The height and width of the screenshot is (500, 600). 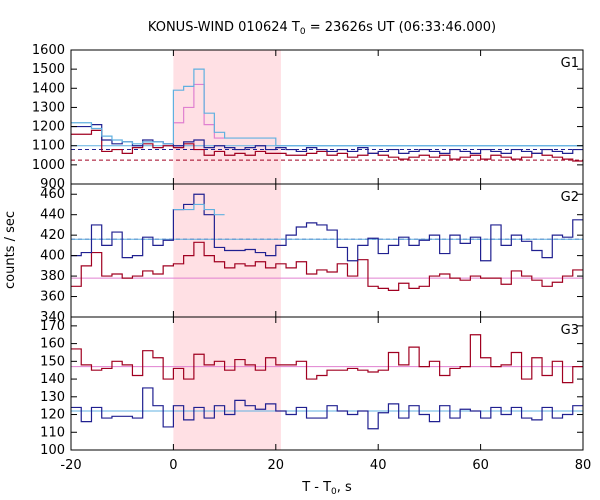 I want to click on x-tick-label: 80, so click(x=583, y=465).